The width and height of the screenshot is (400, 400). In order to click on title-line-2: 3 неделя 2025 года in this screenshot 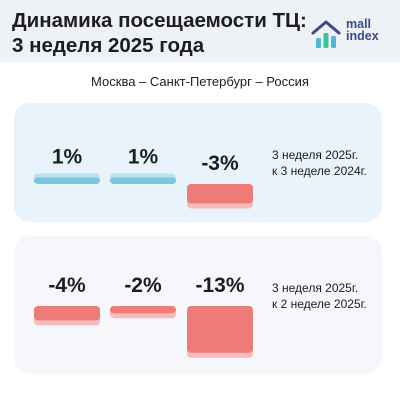, I will do `click(108, 45)`.